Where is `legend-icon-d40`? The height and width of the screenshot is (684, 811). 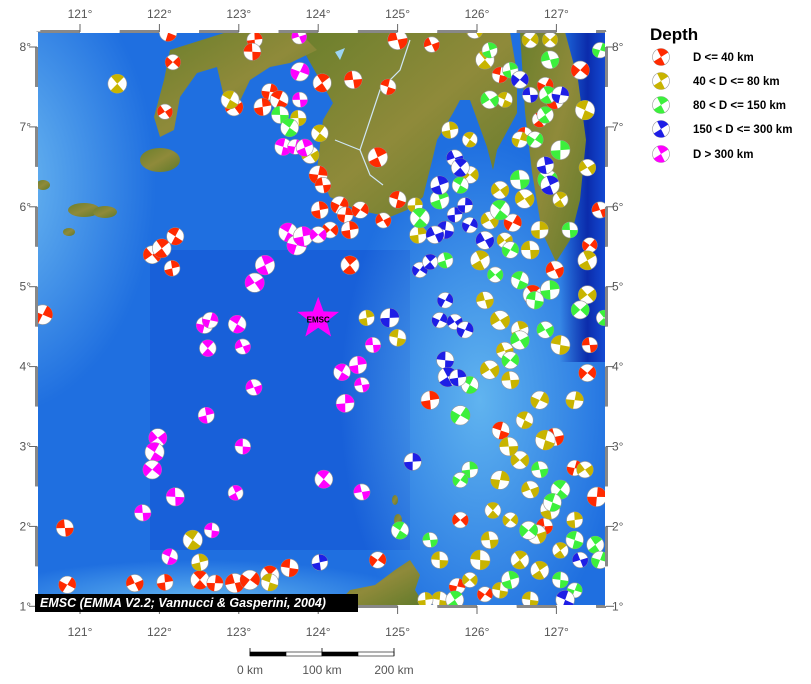 legend-icon-d40 is located at coordinates (661, 57).